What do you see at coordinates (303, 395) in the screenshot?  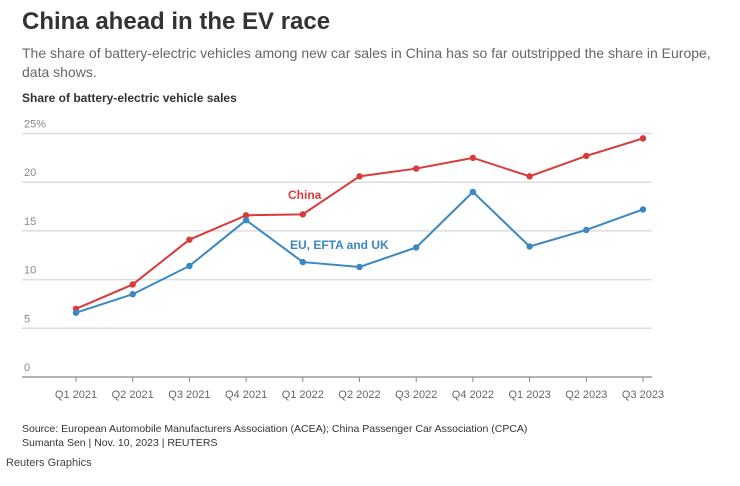 I see `x-tick-label: Q1 2022` at bounding box center [303, 395].